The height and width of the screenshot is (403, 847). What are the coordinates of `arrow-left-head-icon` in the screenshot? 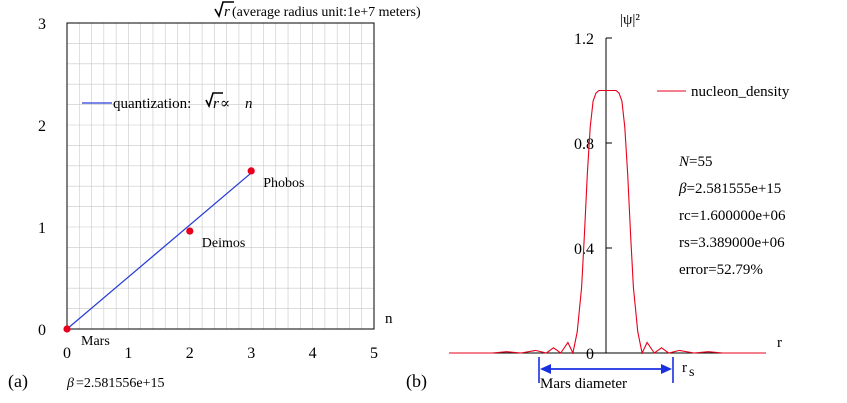 It's located at (545, 369).